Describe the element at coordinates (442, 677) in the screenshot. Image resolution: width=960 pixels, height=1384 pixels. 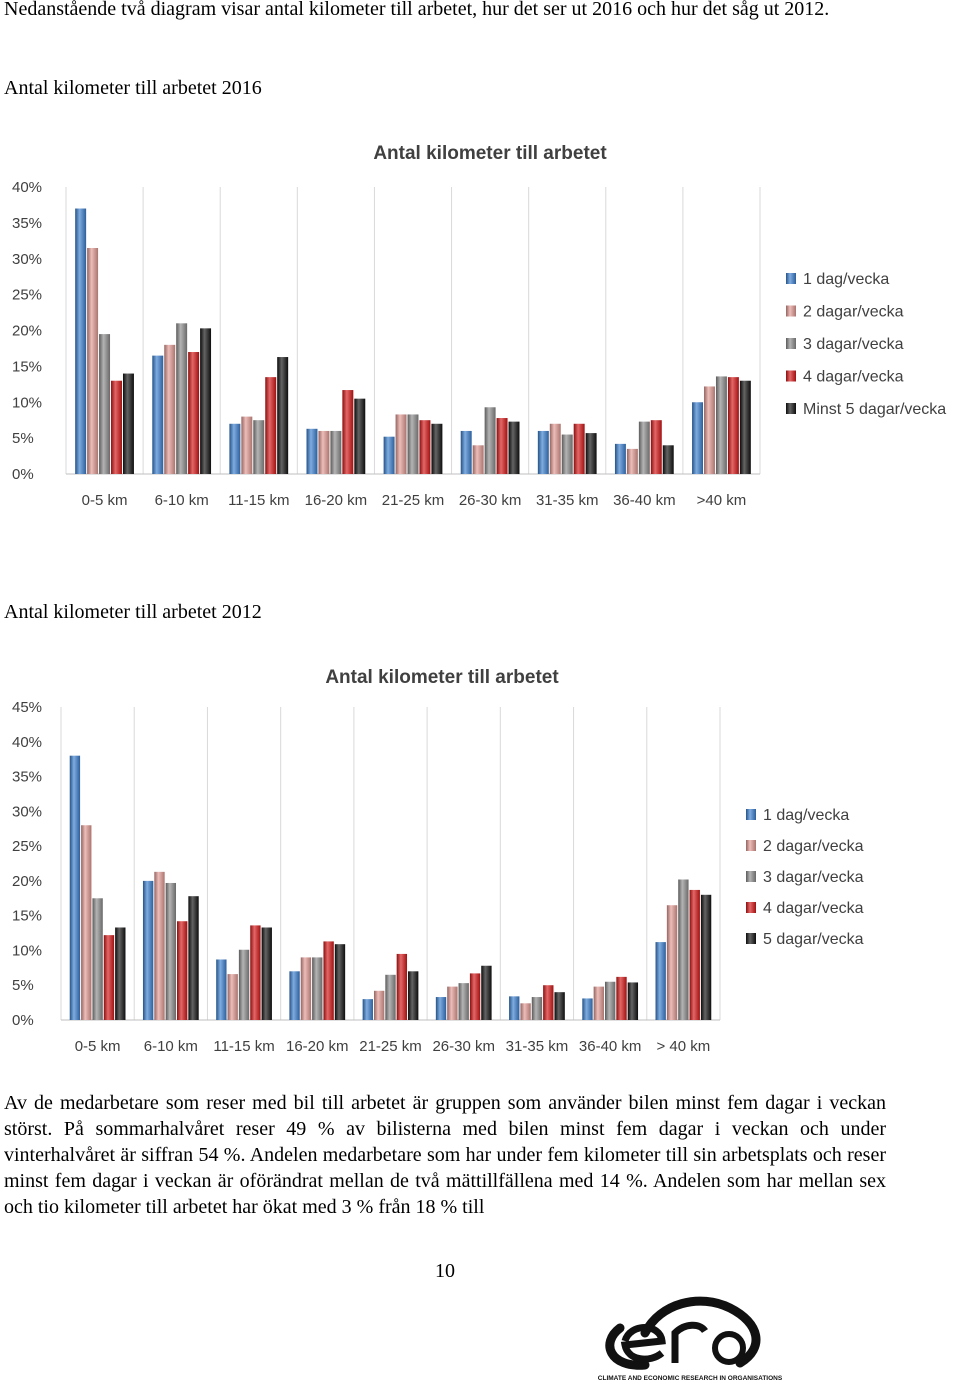
I see `chart-title: Antal kilometer till arbetet` at that location.